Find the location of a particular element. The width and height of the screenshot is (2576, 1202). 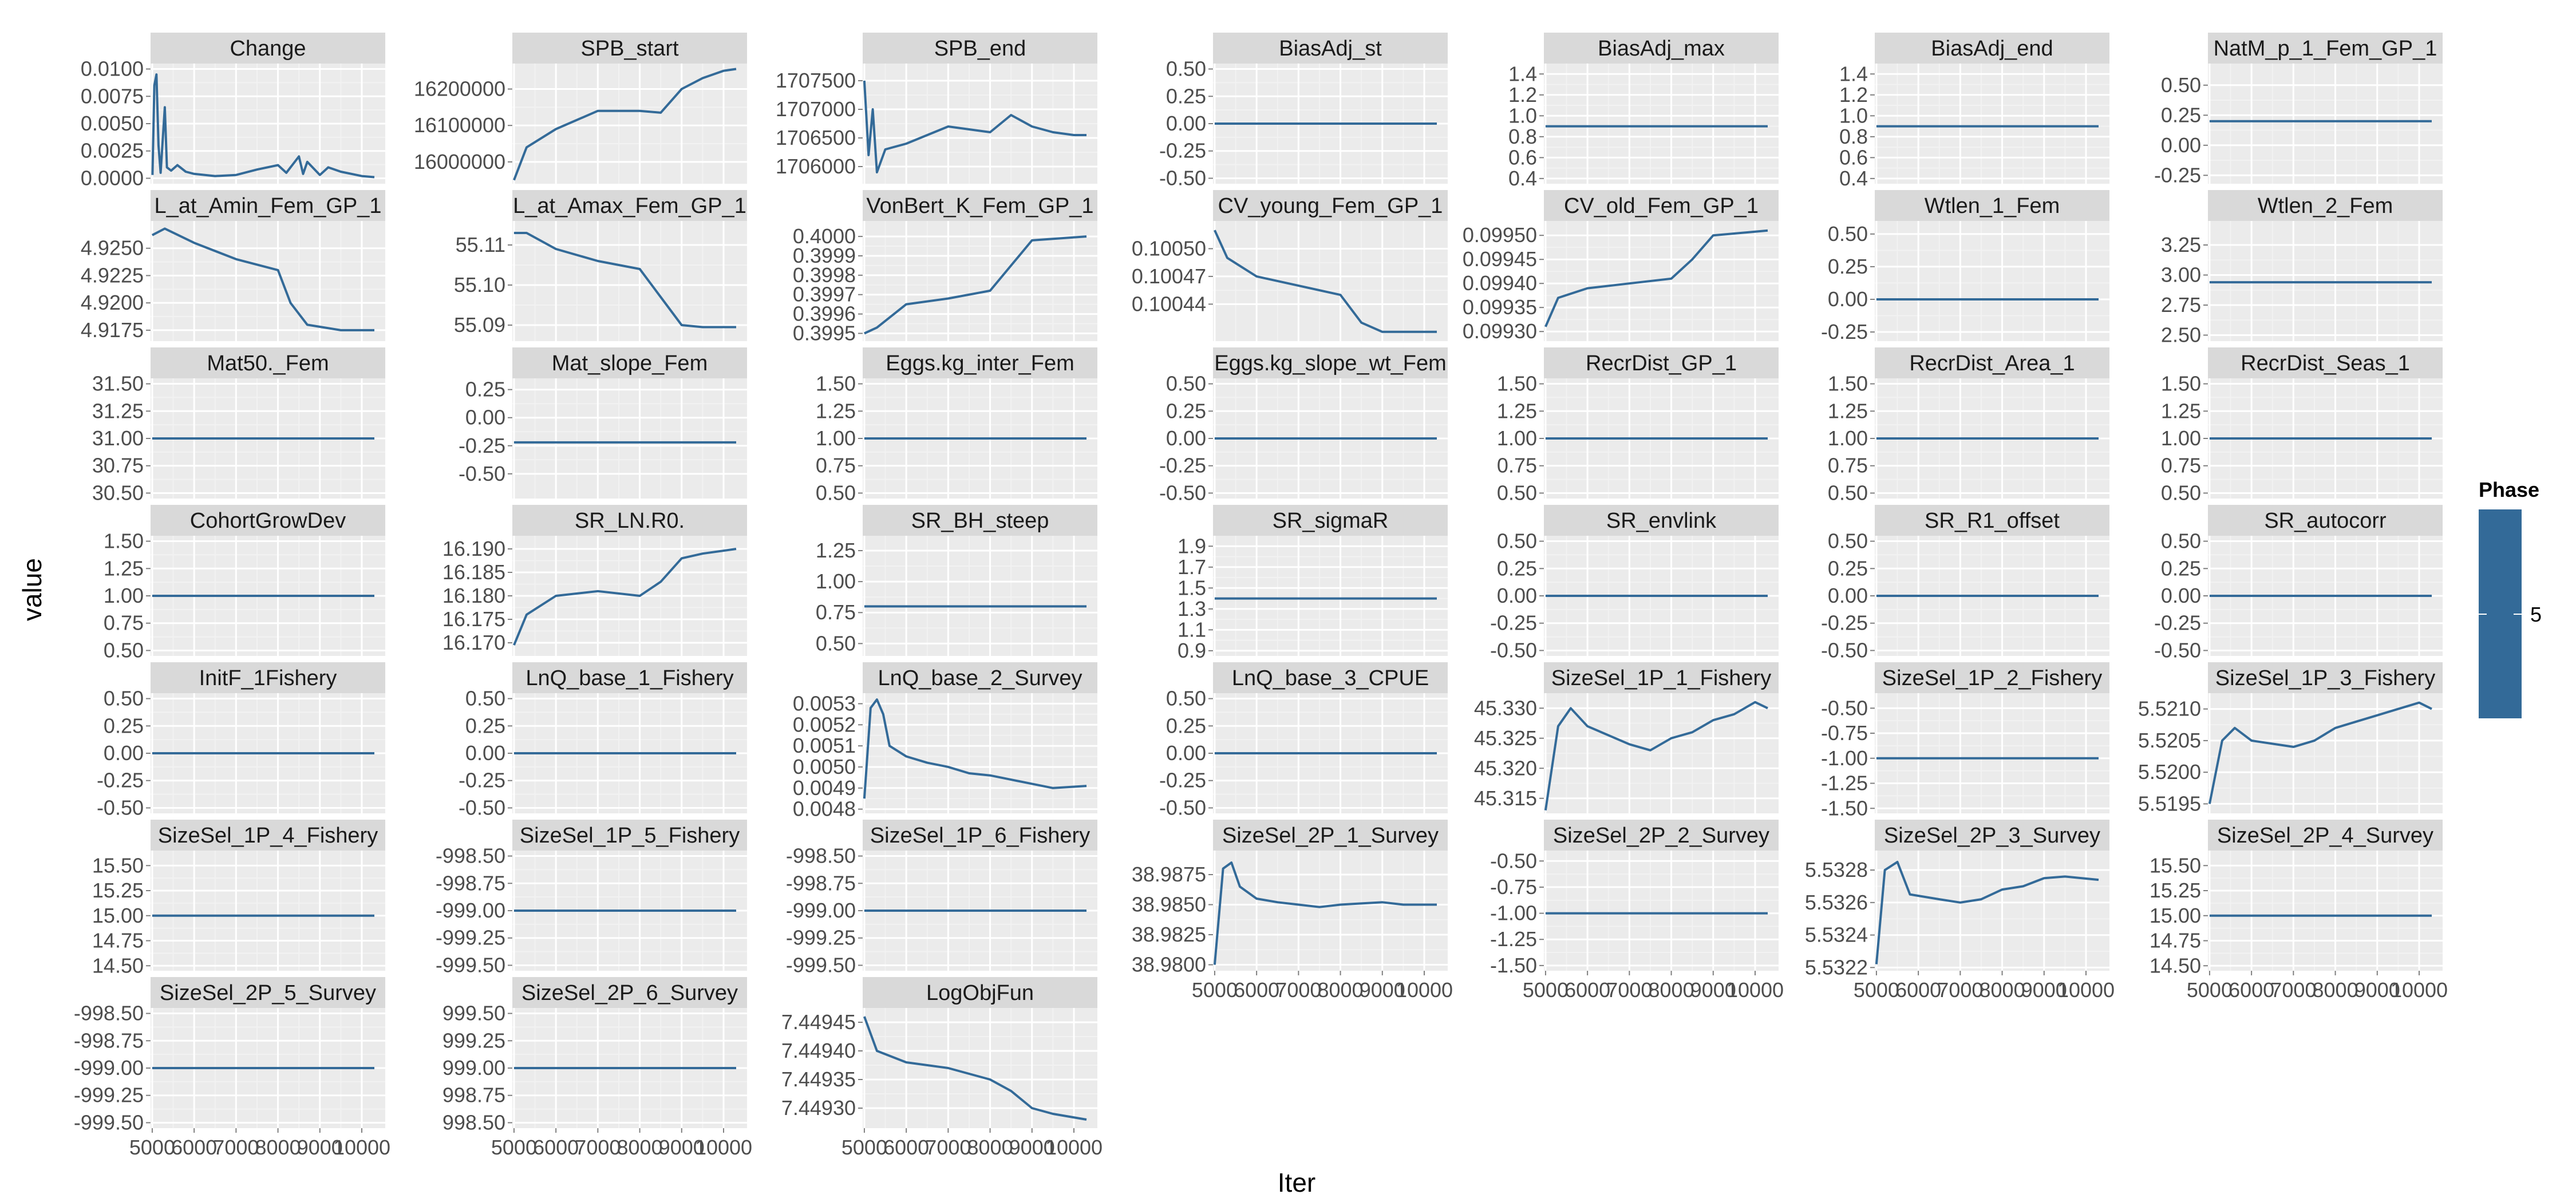

y-tick-label: 7.44930 is located at coordinates (818, 1108).